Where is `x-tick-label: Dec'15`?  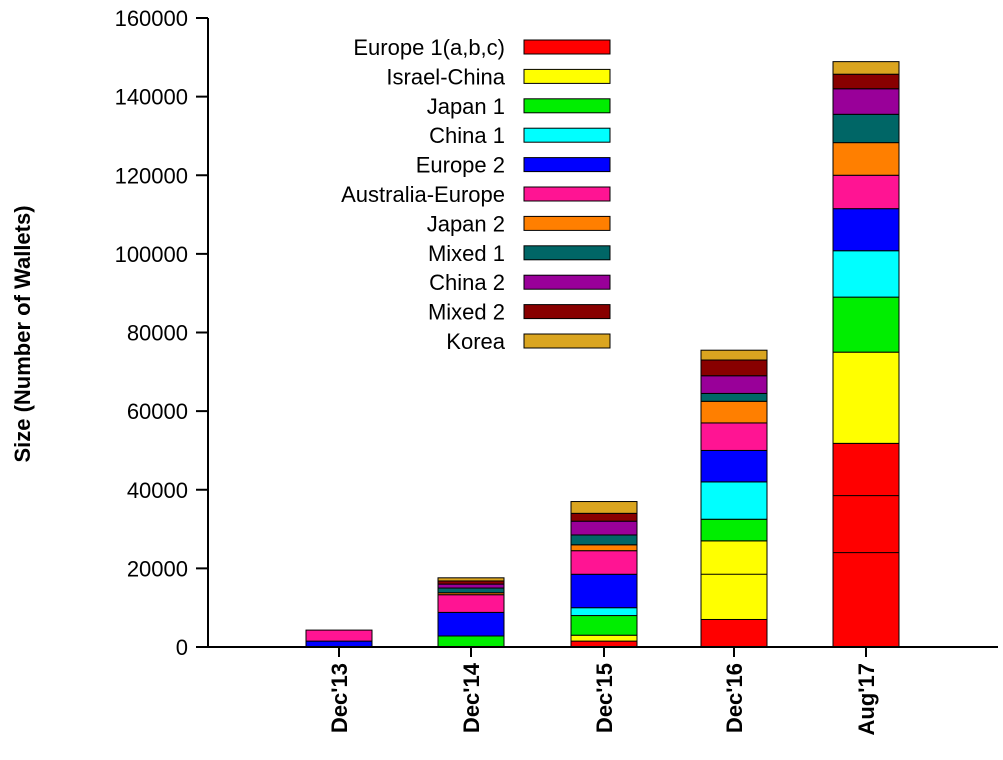 x-tick-label: Dec'15 is located at coordinates (604, 698).